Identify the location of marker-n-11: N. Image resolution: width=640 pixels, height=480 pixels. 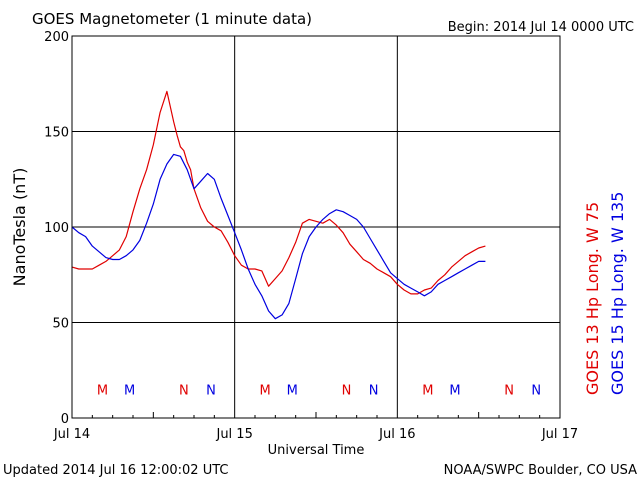
(536, 390).